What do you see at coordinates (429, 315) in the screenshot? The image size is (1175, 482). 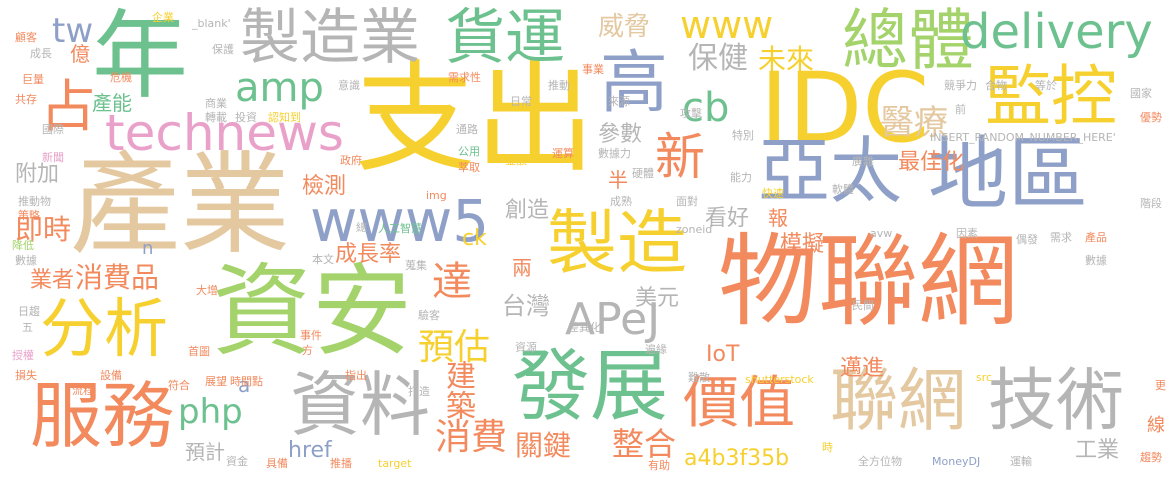 I see `word: 驗客` at bounding box center [429, 315].